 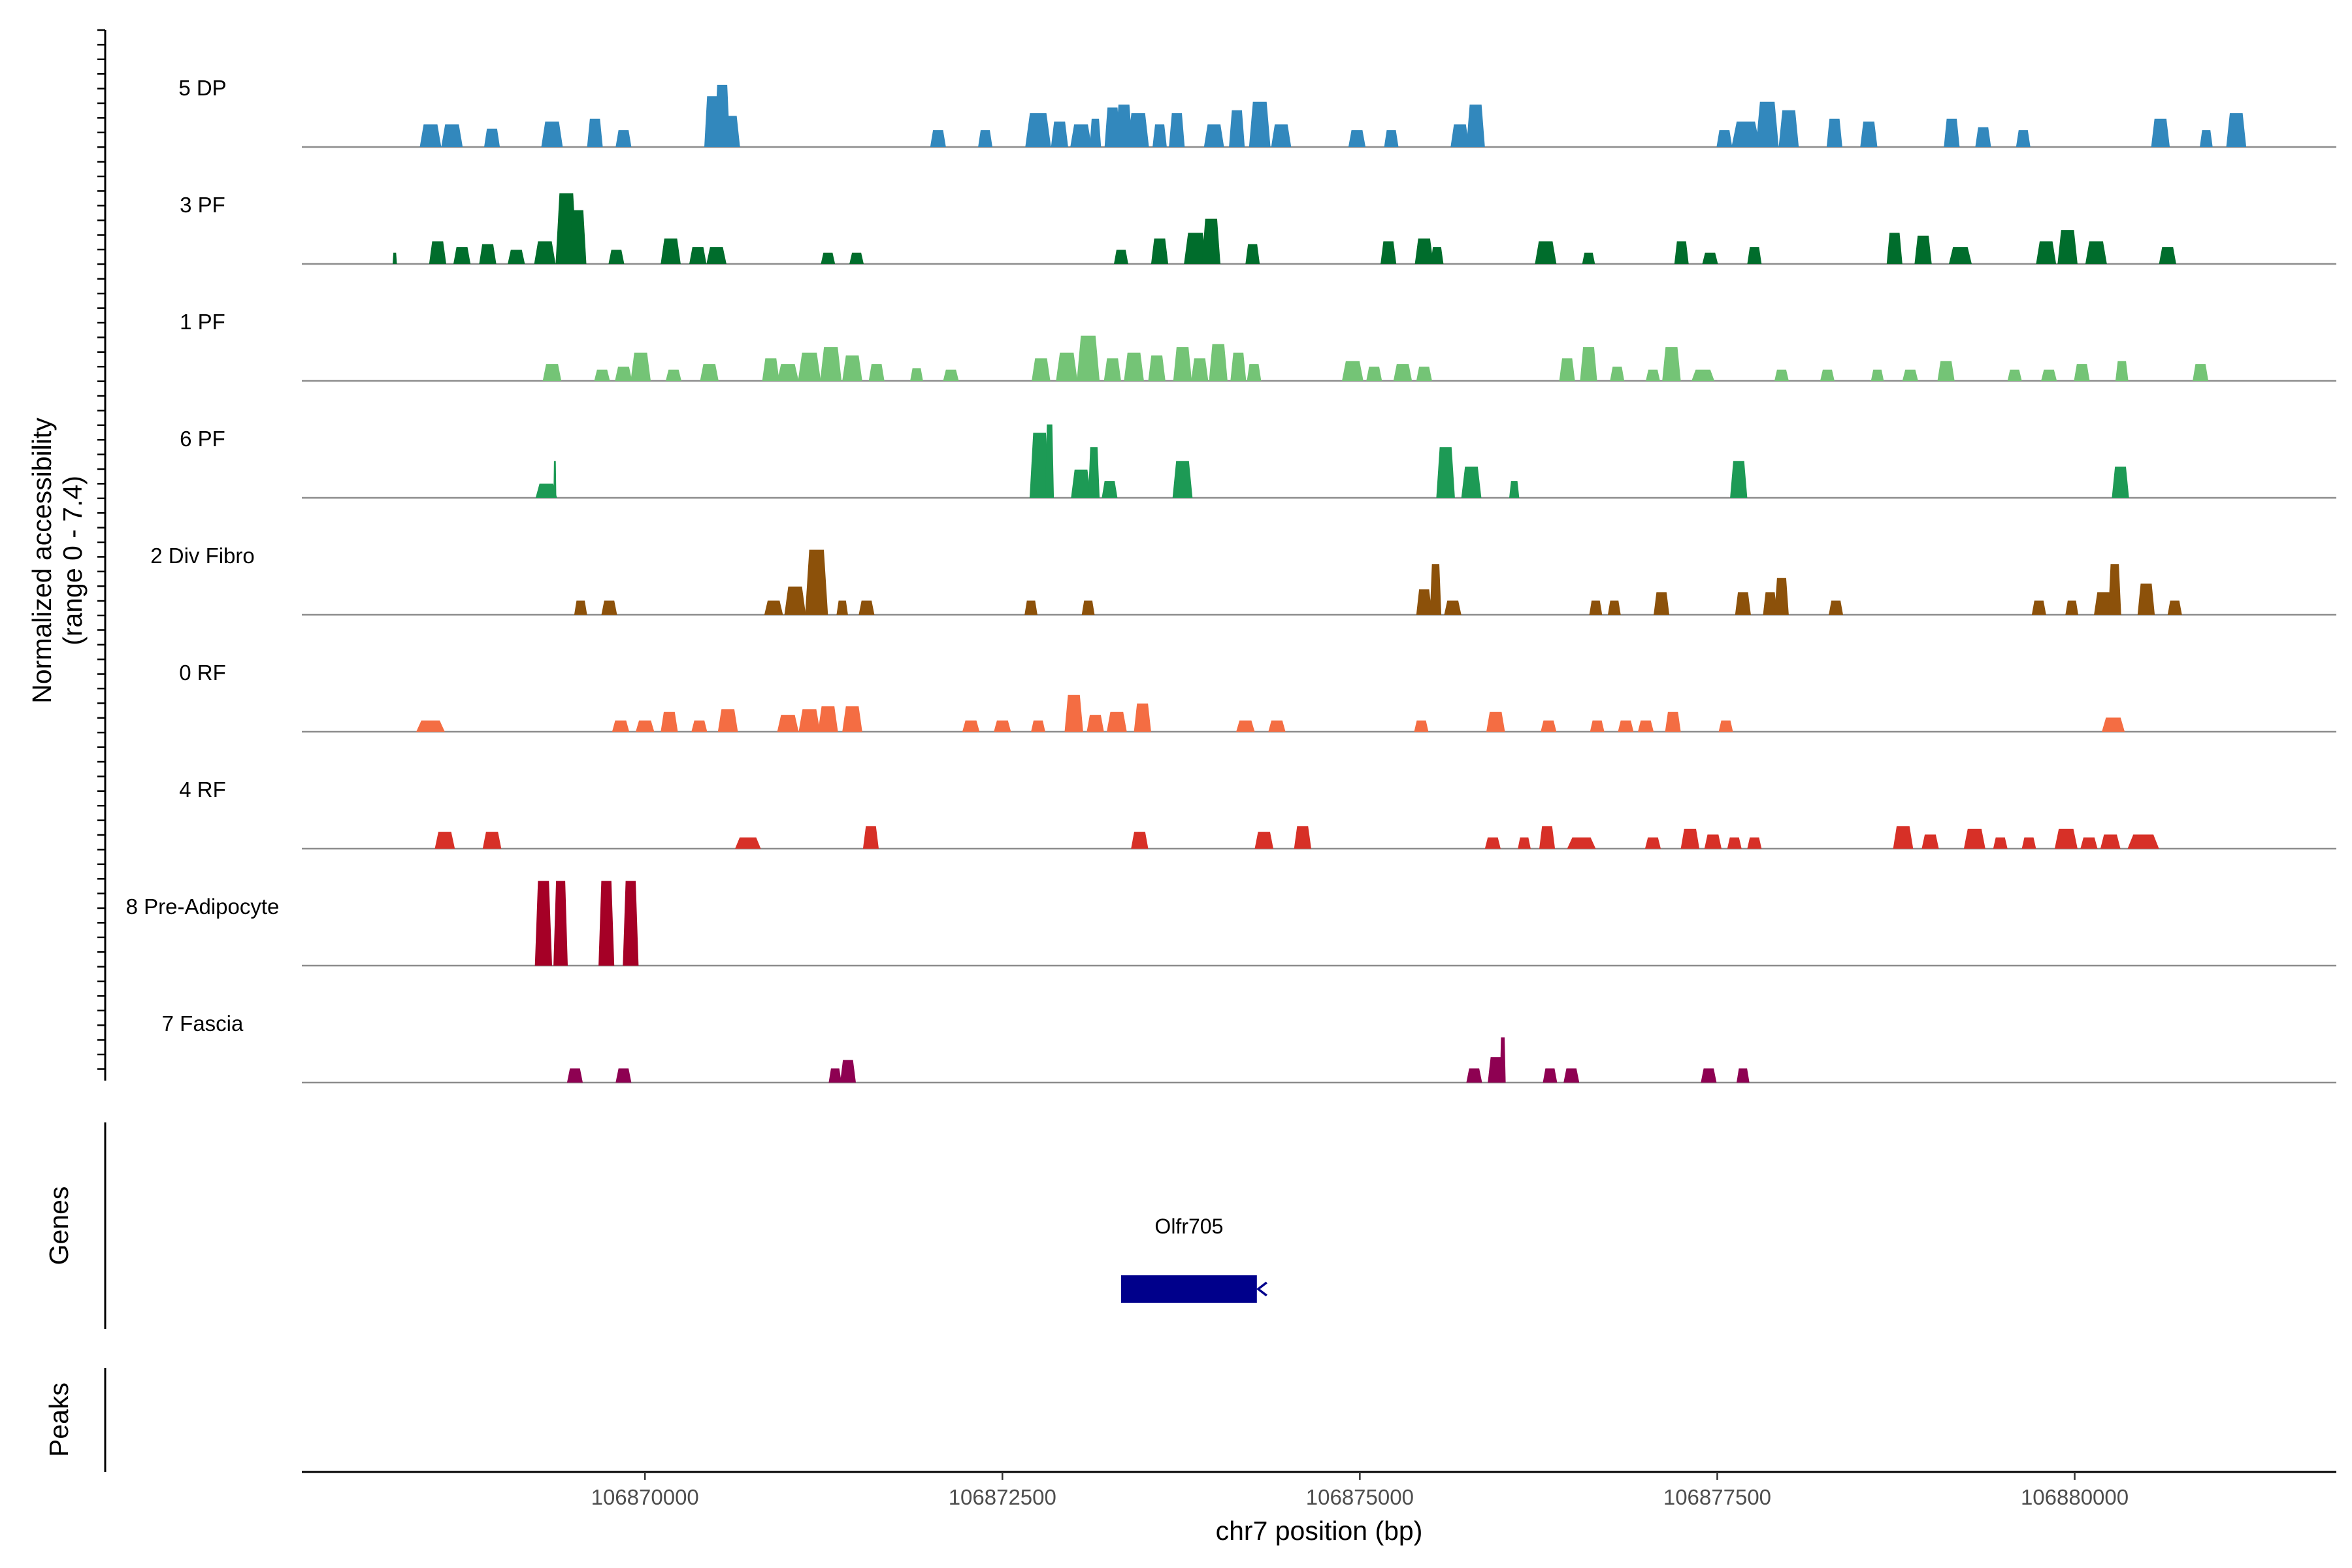 I want to click on x-axis-title: chr7 position (bp), so click(x=1319, y=1531).